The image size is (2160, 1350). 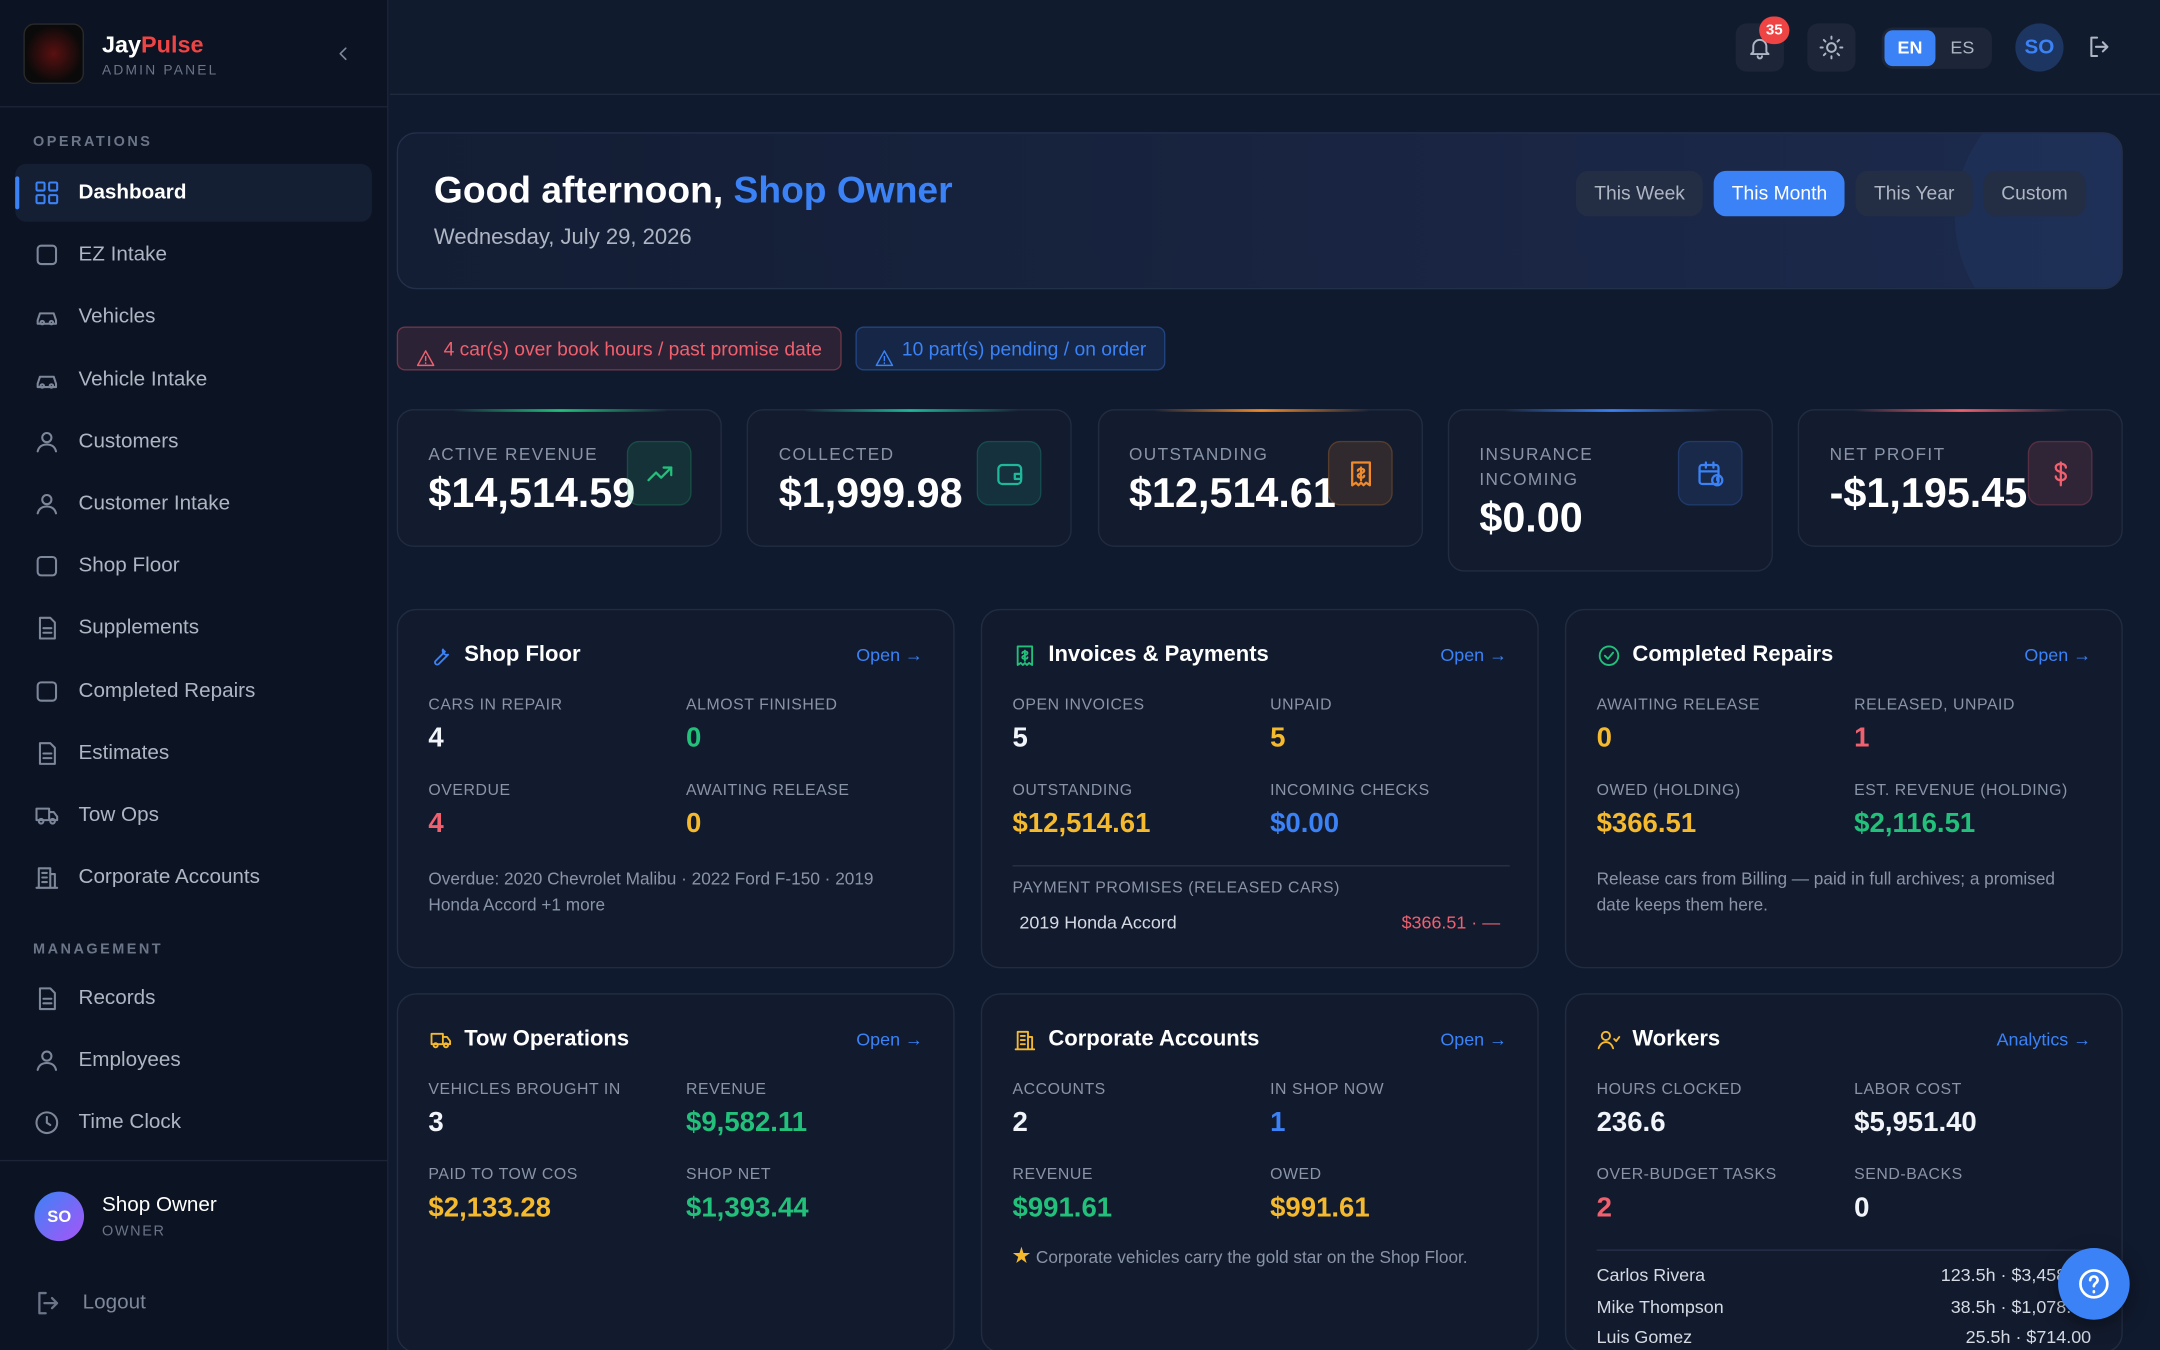 I want to click on avatar-button: SO, so click(x=2039, y=47).